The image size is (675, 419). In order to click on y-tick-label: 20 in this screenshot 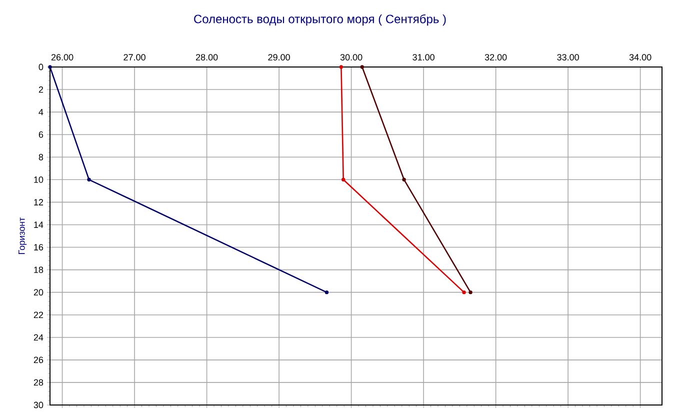, I will do `click(39, 292)`.